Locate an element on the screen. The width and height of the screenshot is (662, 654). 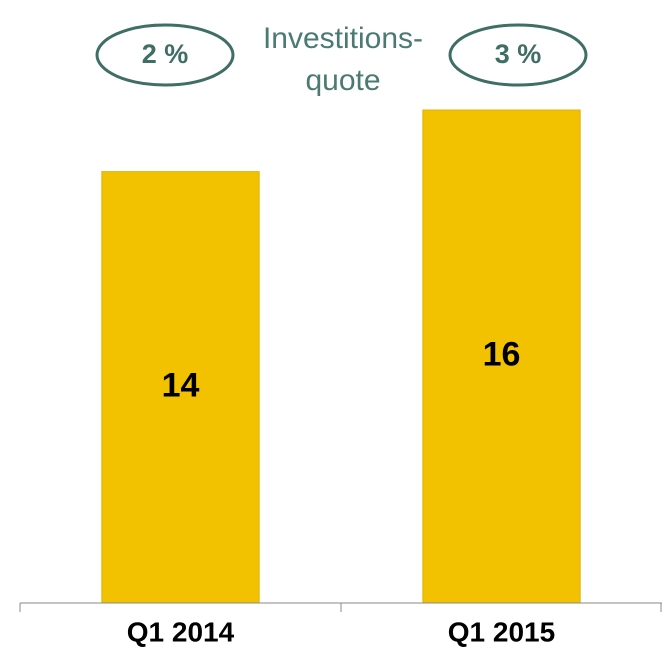
data-label: 16 is located at coordinates (502, 354).